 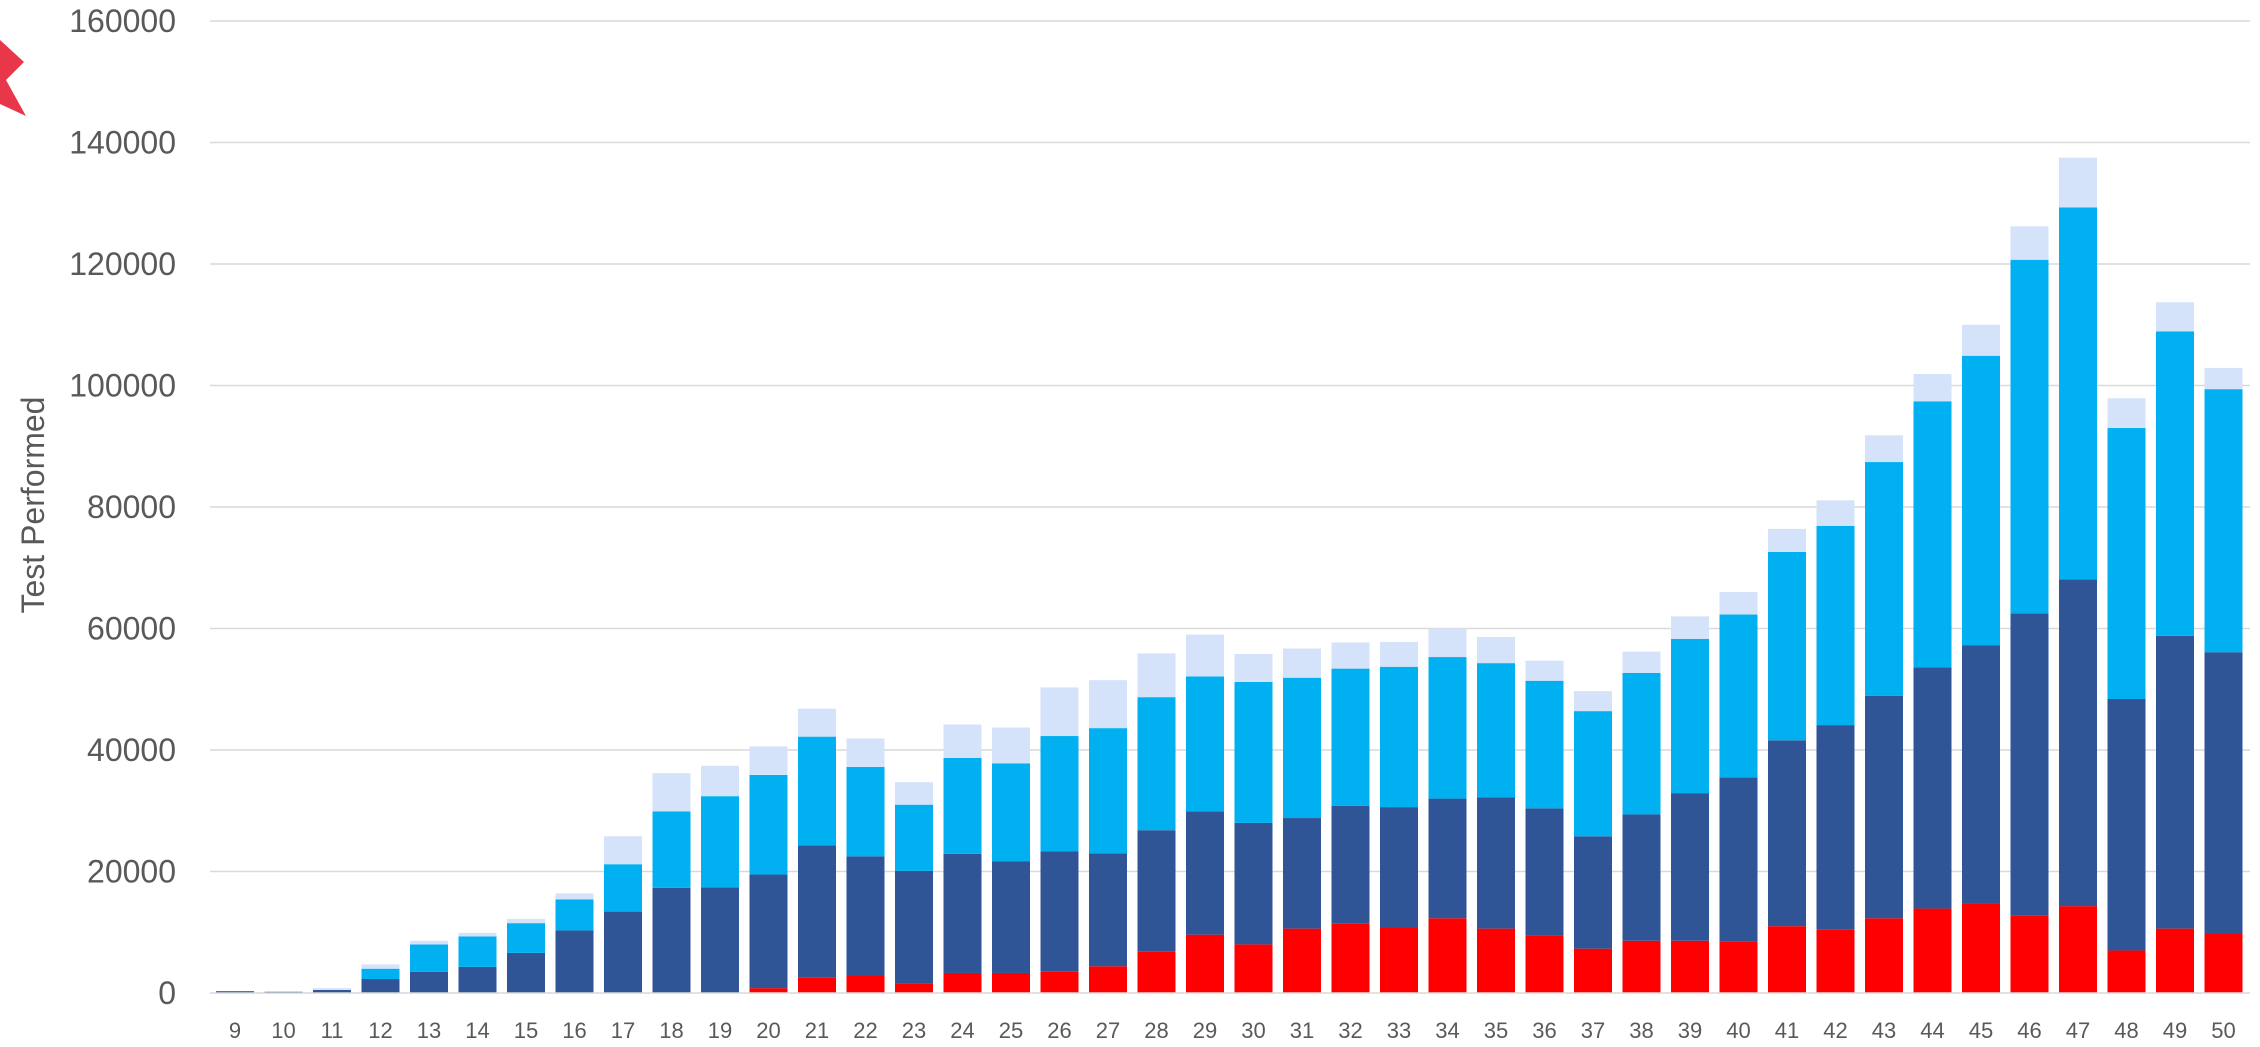 What do you see at coordinates (1253, 1030) in the screenshot?
I see `x-tick-label: 30` at bounding box center [1253, 1030].